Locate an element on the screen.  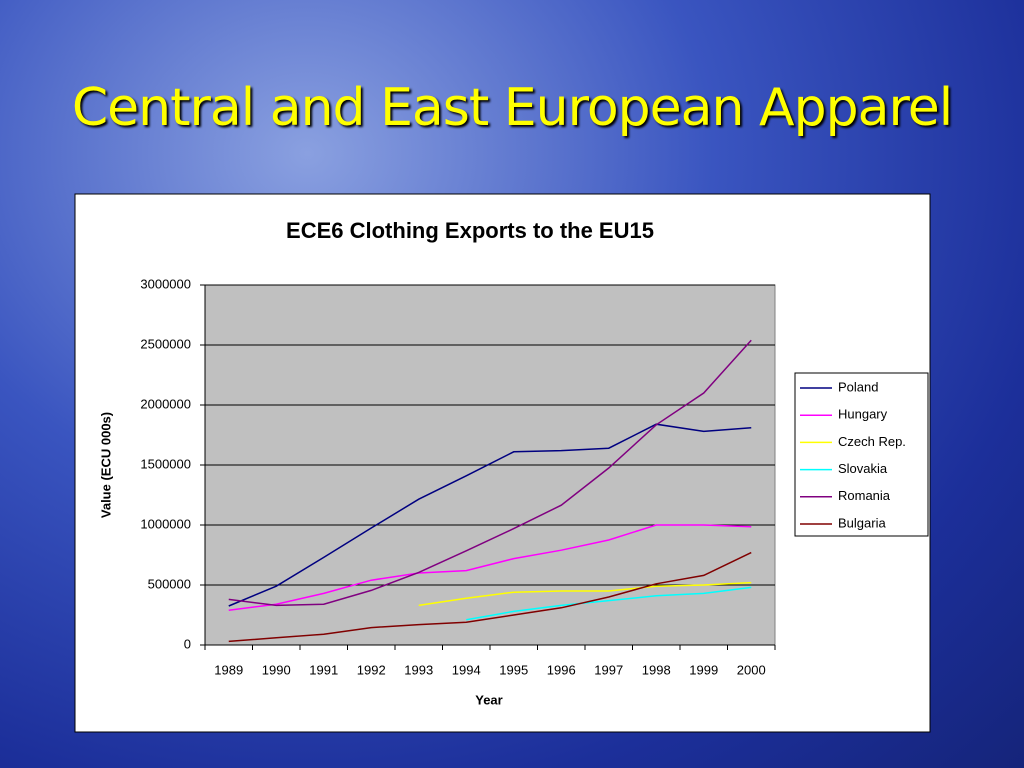
y-axis-label: Value (ECU 000s) is located at coordinates (105, 465).